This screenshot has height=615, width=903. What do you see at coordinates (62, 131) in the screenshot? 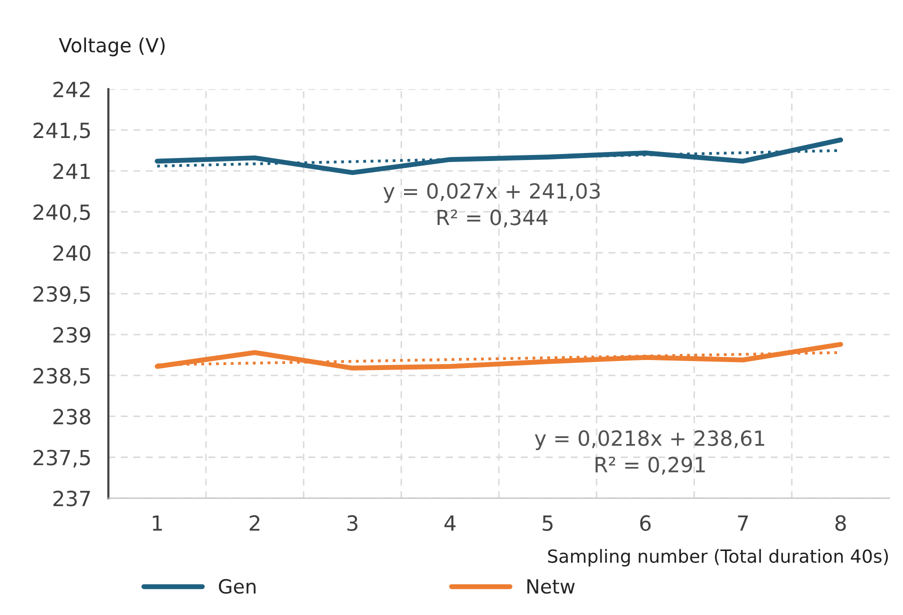
I see `y-tick-label: 241,5` at bounding box center [62, 131].